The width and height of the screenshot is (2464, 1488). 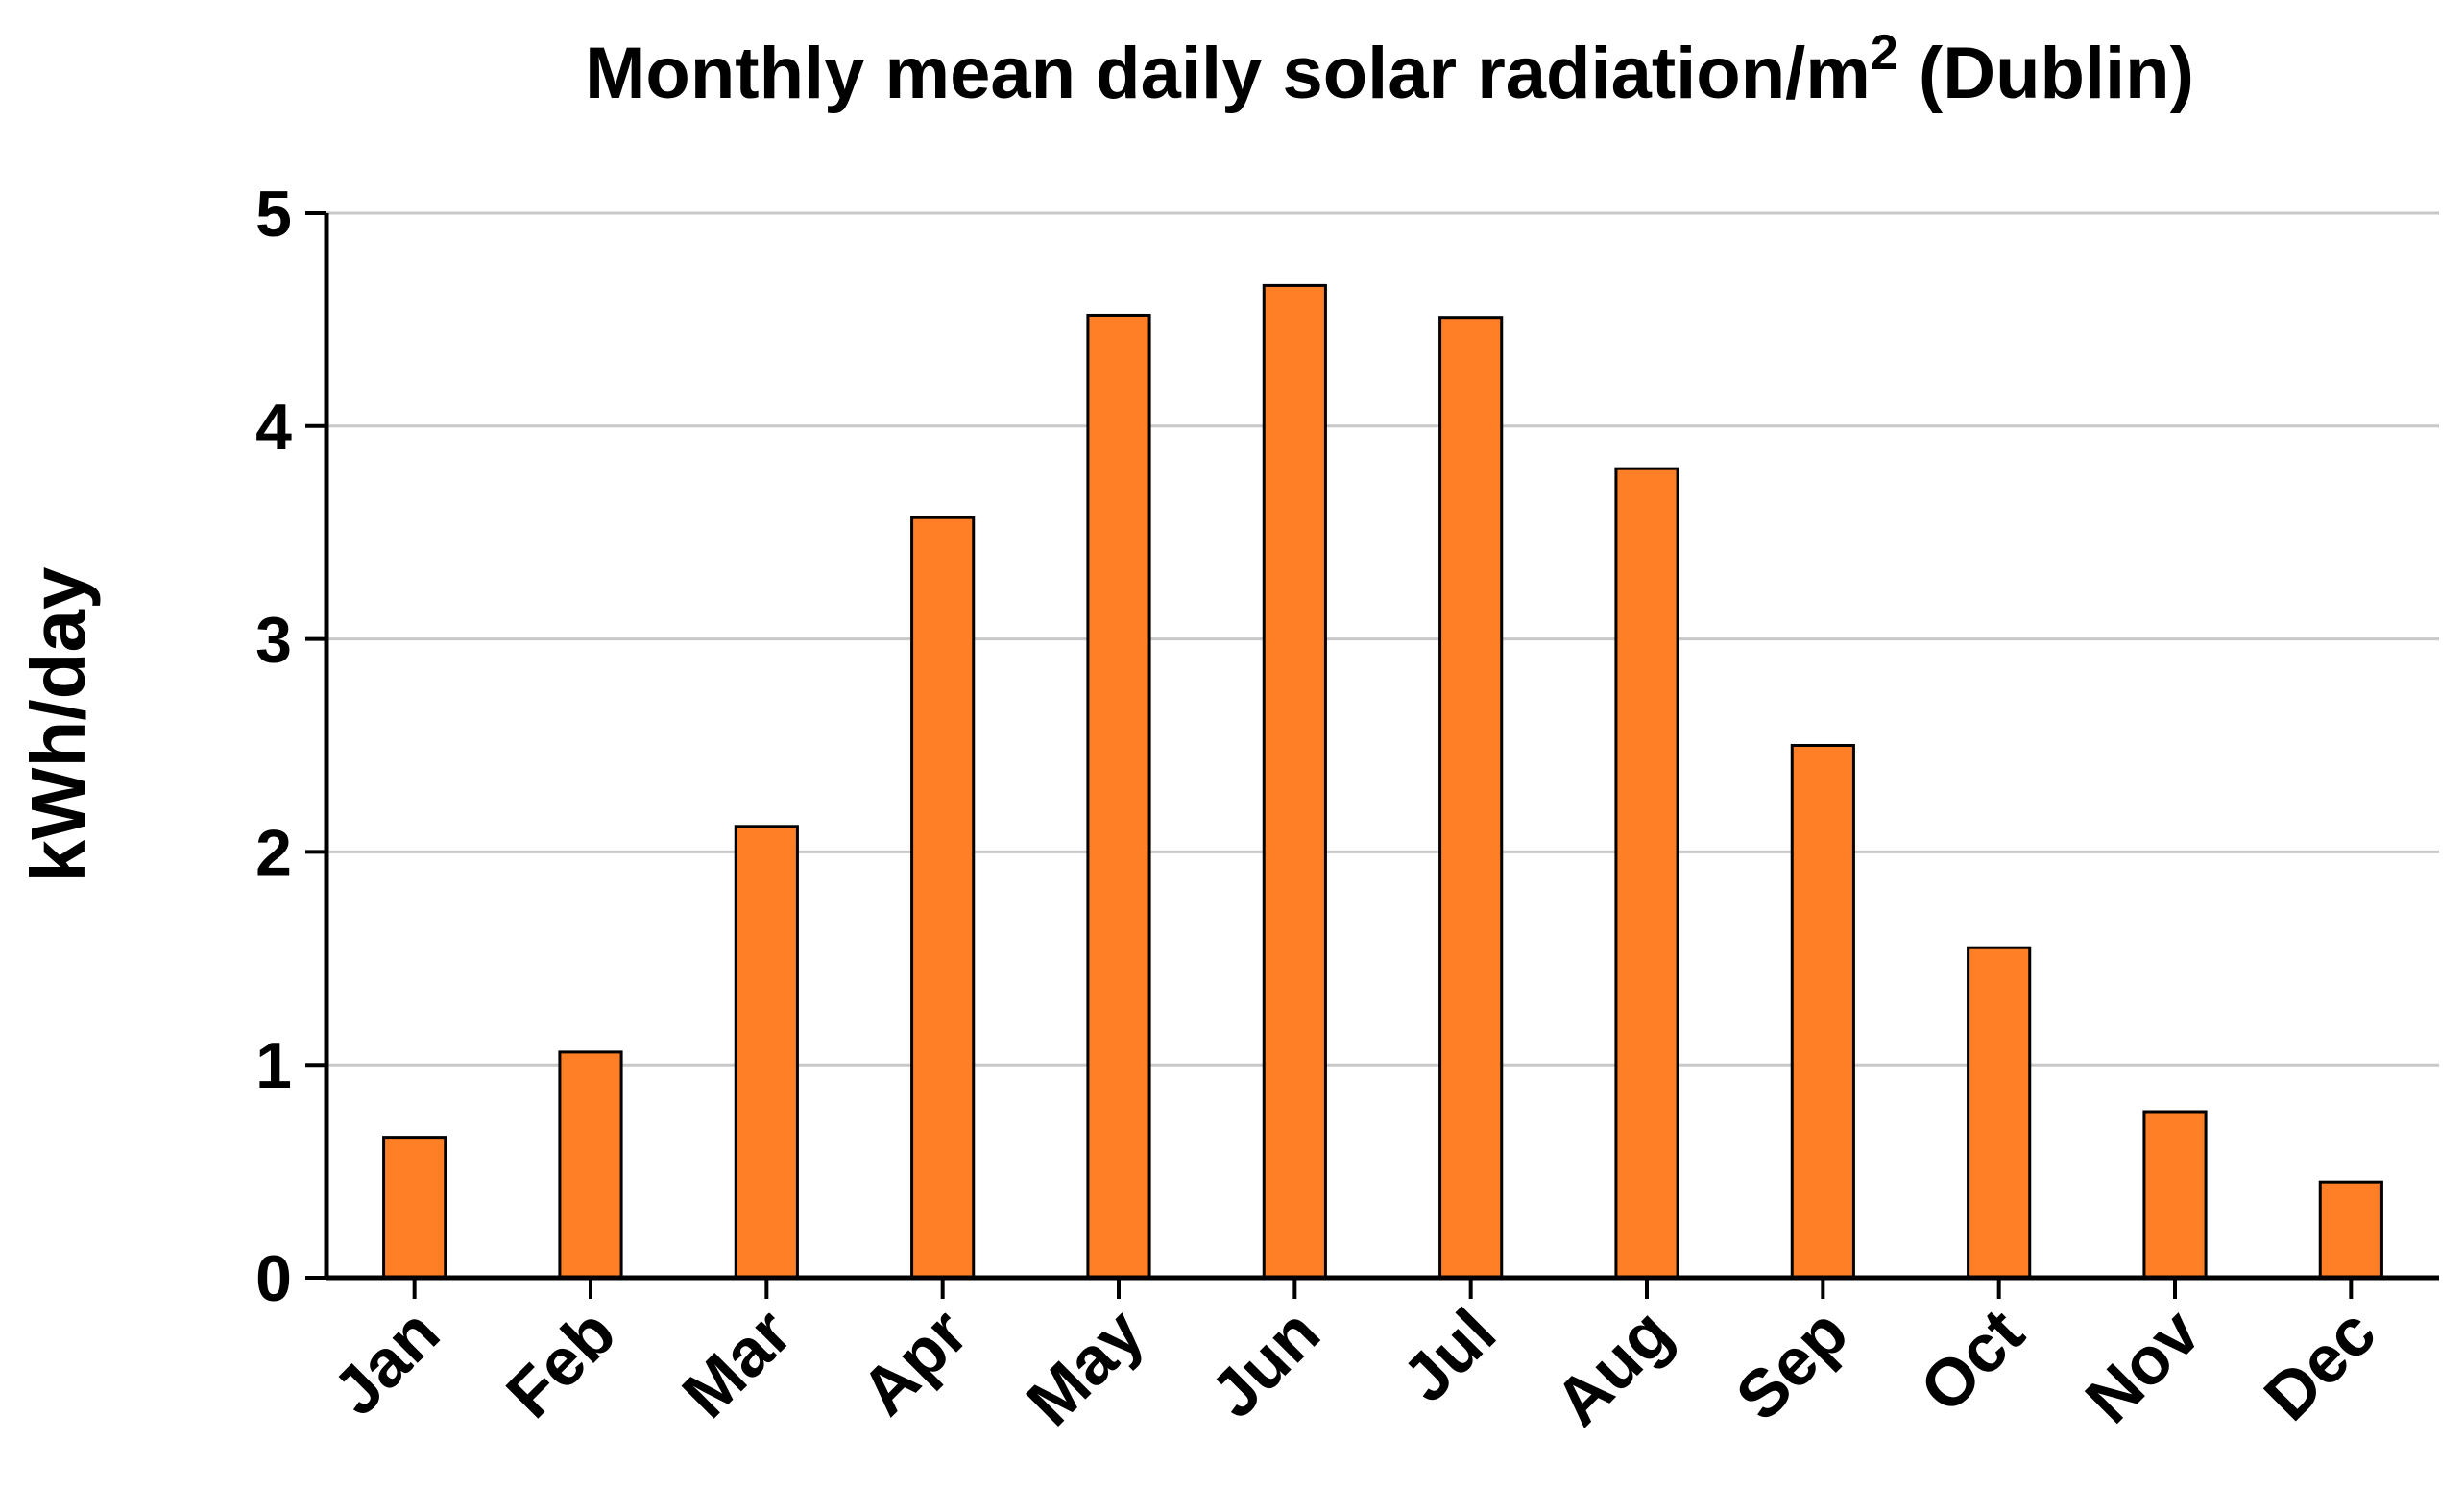 What do you see at coordinates (1354, 1359) in the screenshot?
I see `x-axis-ticks: Jan Feb Mar Apr May Jun Jul Aug Sep Oct Nov Dec` at bounding box center [1354, 1359].